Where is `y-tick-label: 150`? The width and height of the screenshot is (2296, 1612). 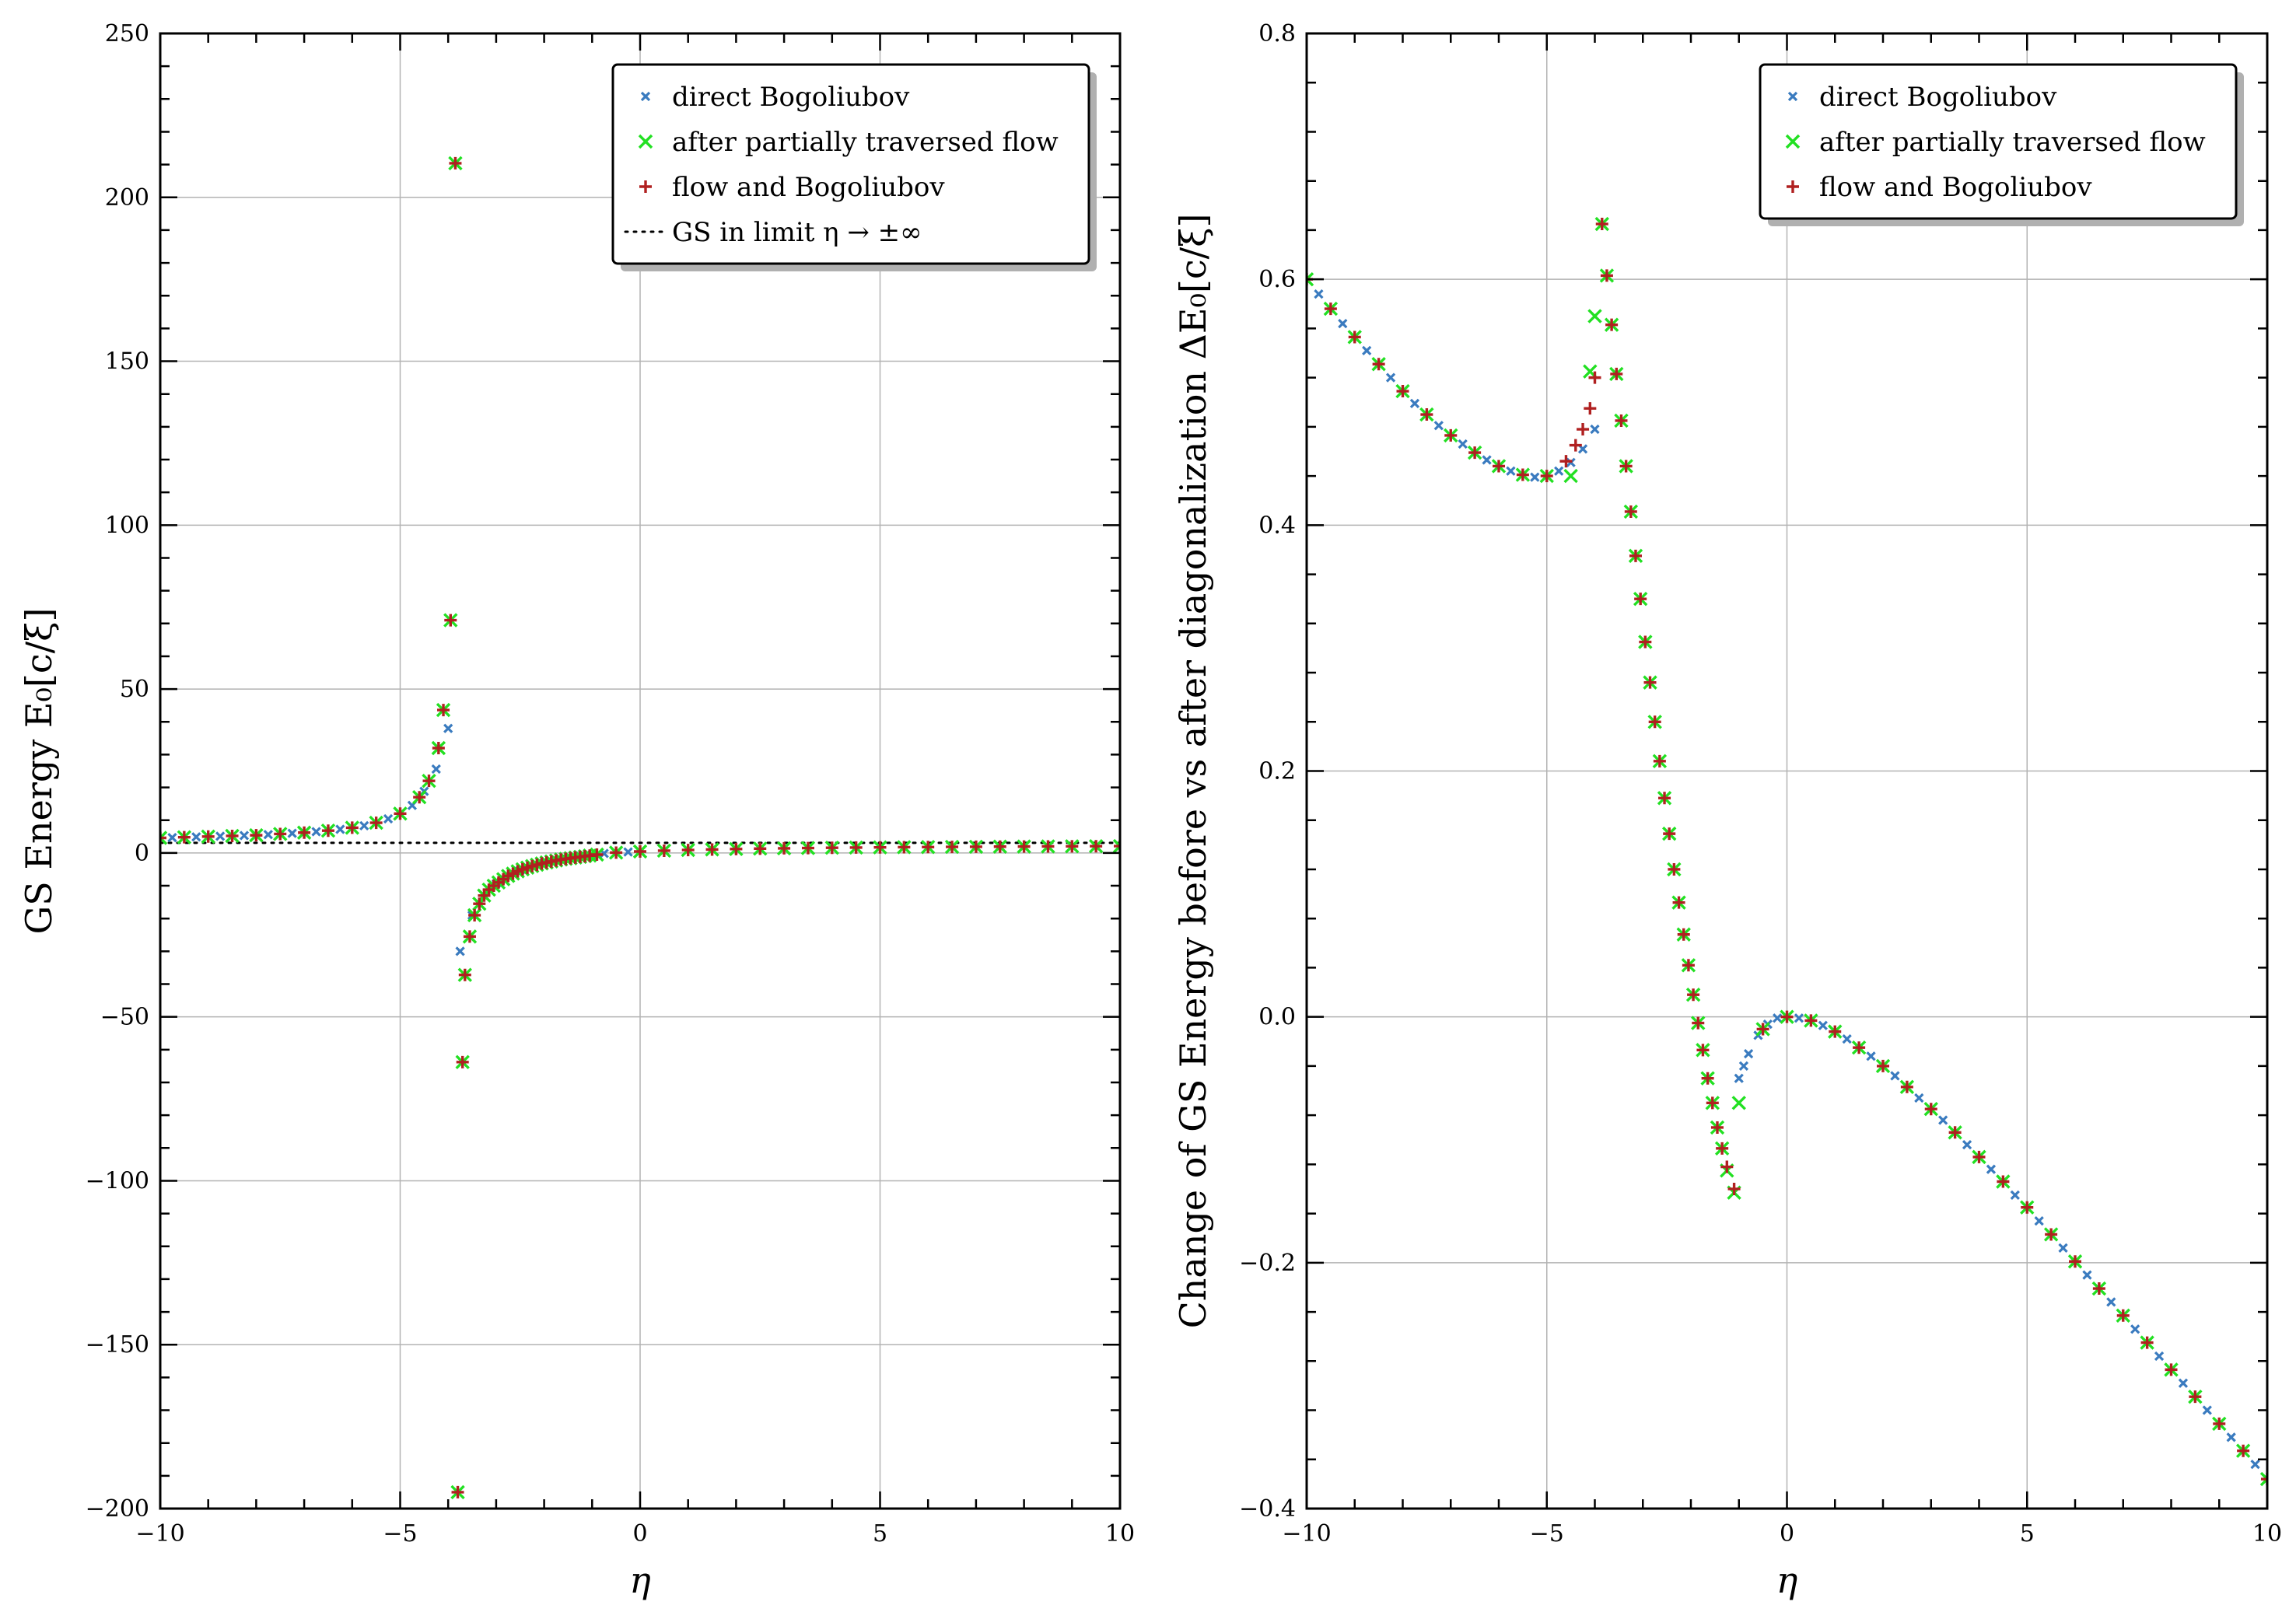 y-tick-label: 150 is located at coordinates (127, 362).